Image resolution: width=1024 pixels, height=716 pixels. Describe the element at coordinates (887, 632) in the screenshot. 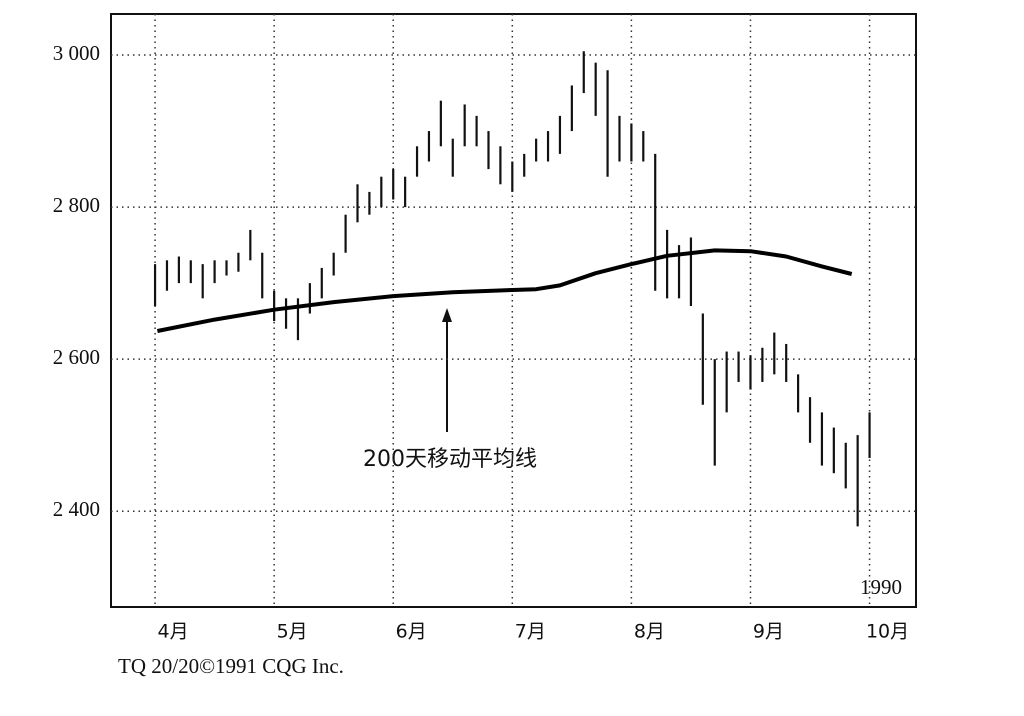

I see `x-tick-label: 10月` at that location.